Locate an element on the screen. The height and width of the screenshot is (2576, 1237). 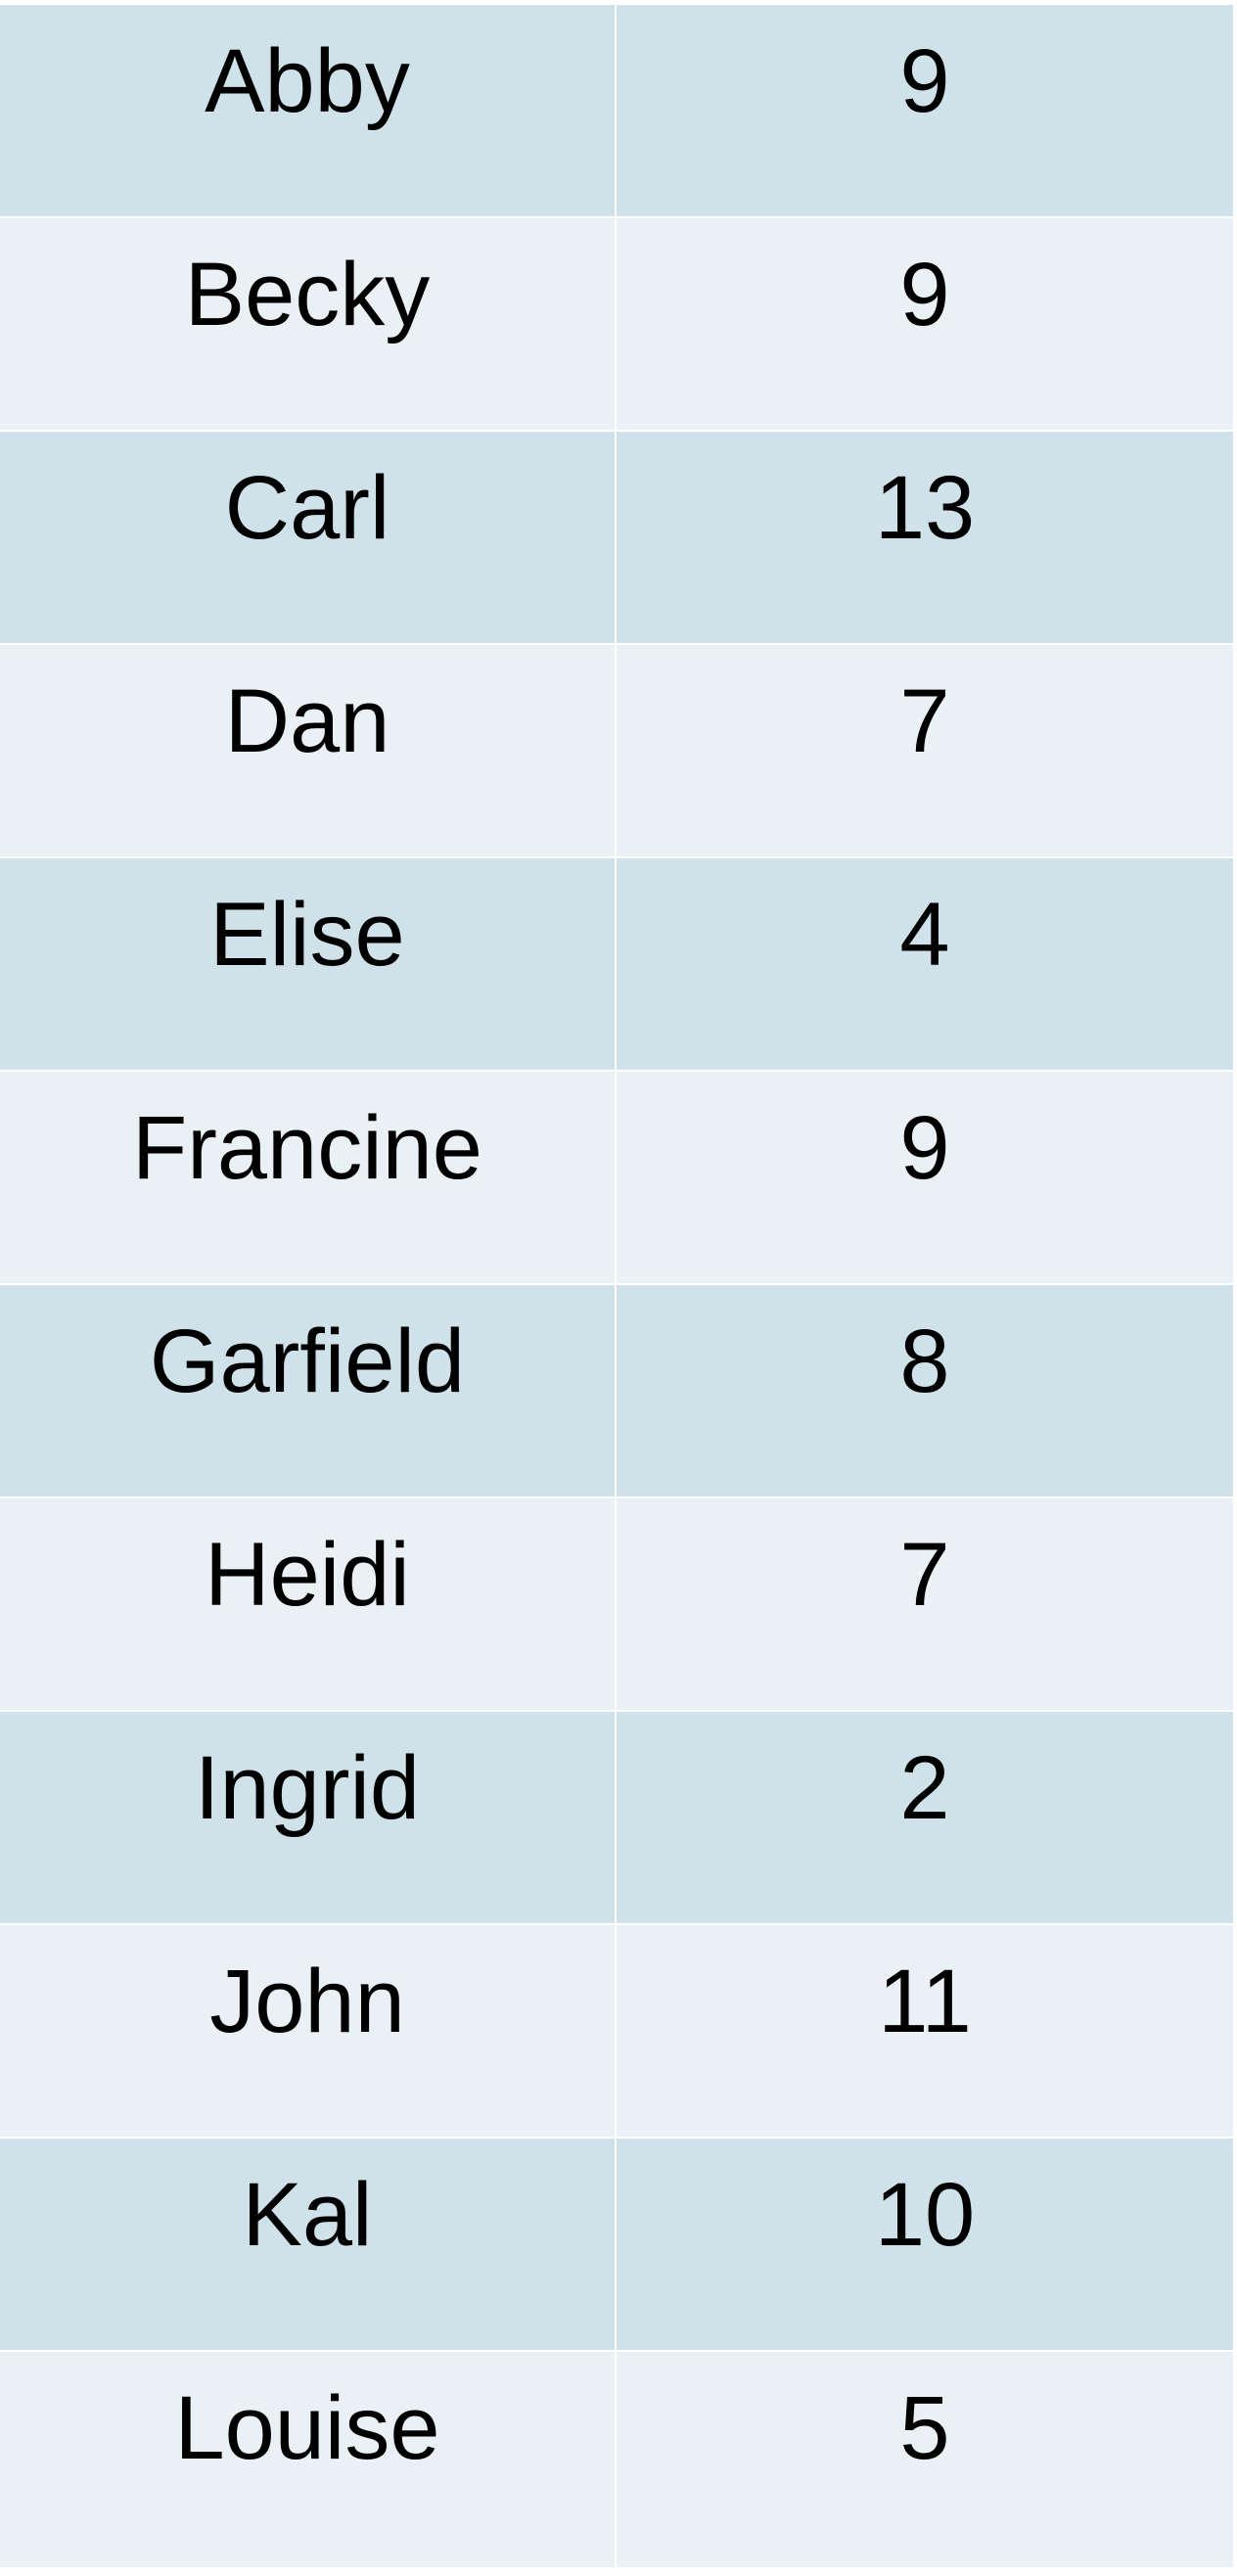
value-cell: 10 is located at coordinates (925, 2215).